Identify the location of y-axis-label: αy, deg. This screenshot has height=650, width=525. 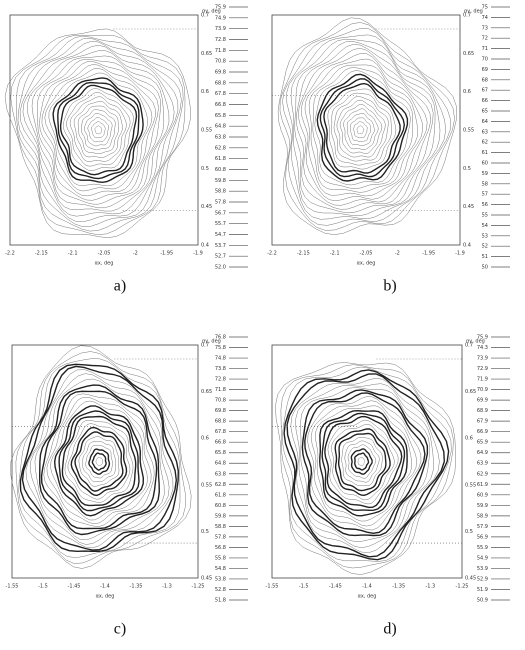
(475, 342).